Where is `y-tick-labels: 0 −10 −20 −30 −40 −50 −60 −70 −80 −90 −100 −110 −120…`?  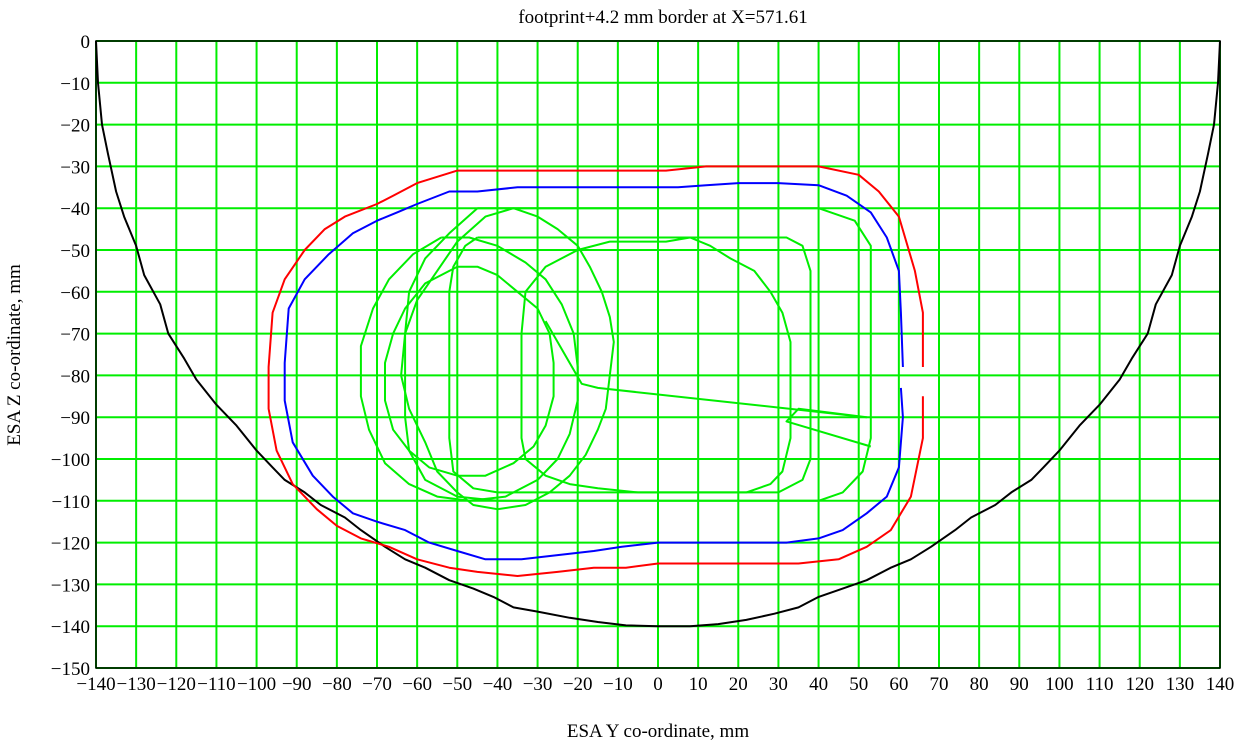
y-tick-labels: 0 −10 −20 −30 −40 −50 −60 −70 −80 −90 −100 −110 −120… is located at coordinates (70, 356).